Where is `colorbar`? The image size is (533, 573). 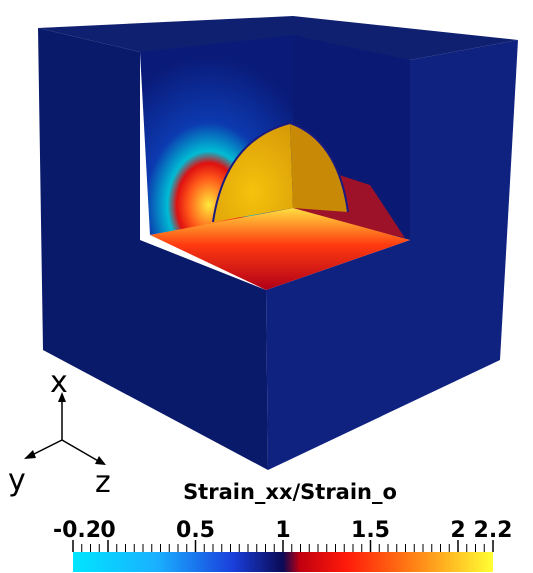 colorbar is located at coordinates (283, 556).